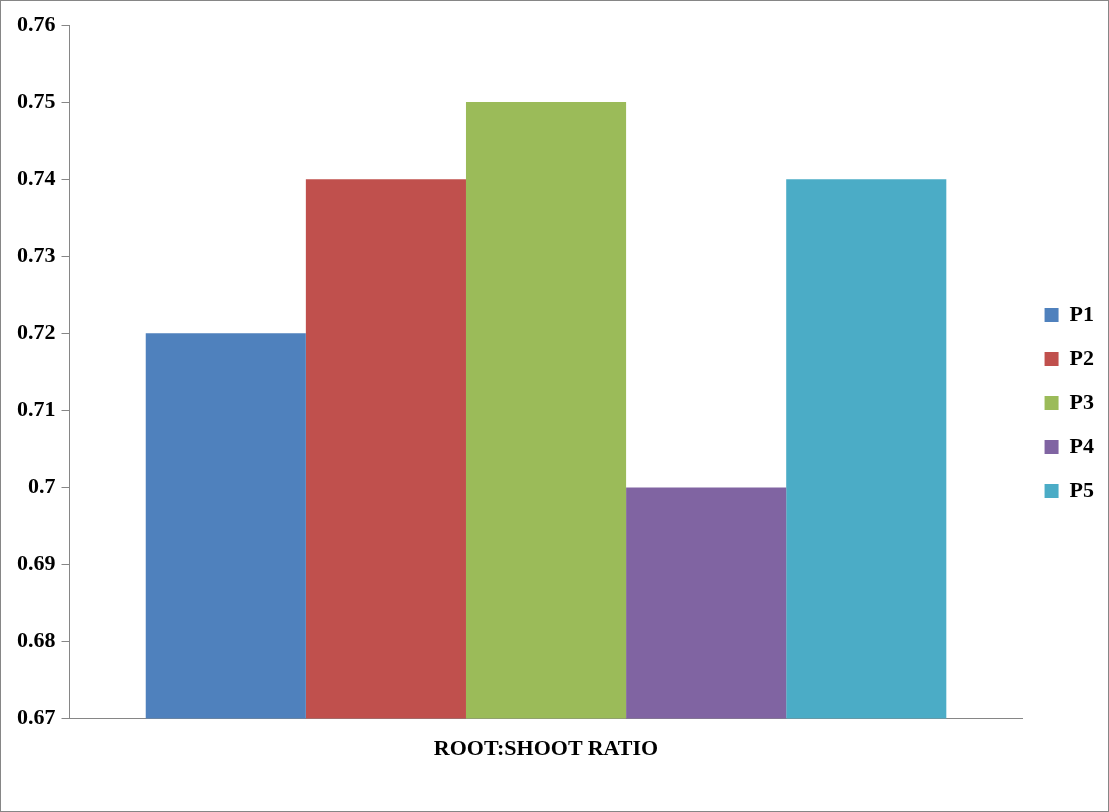 The height and width of the screenshot is (812, 1109). Describe the element at coordinates (36, 23) in the screenshot. I see `y-tick-label: 0.76` at that location.